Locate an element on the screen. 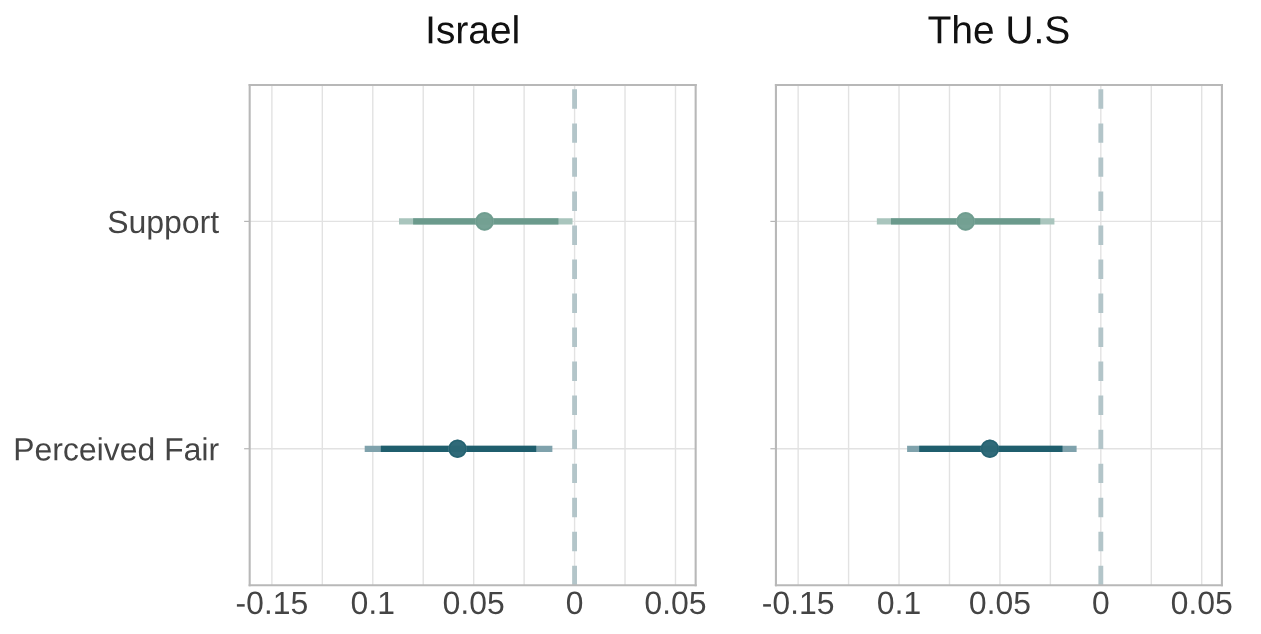 The width and height of the screenshot is (1261, 634). y-tick-label: Perceived Fair is located at coordinates (117, 449).